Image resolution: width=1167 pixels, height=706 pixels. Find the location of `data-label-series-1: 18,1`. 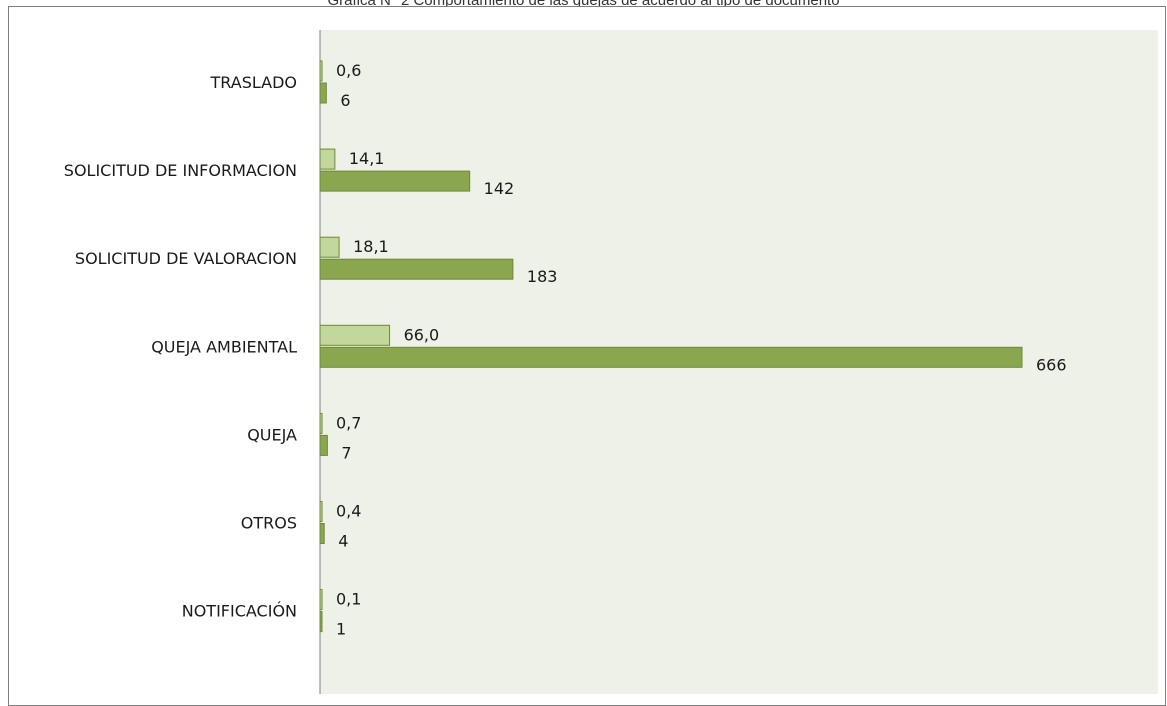

data-label-series-1: 18,1 is located at coordinates (371, 246).